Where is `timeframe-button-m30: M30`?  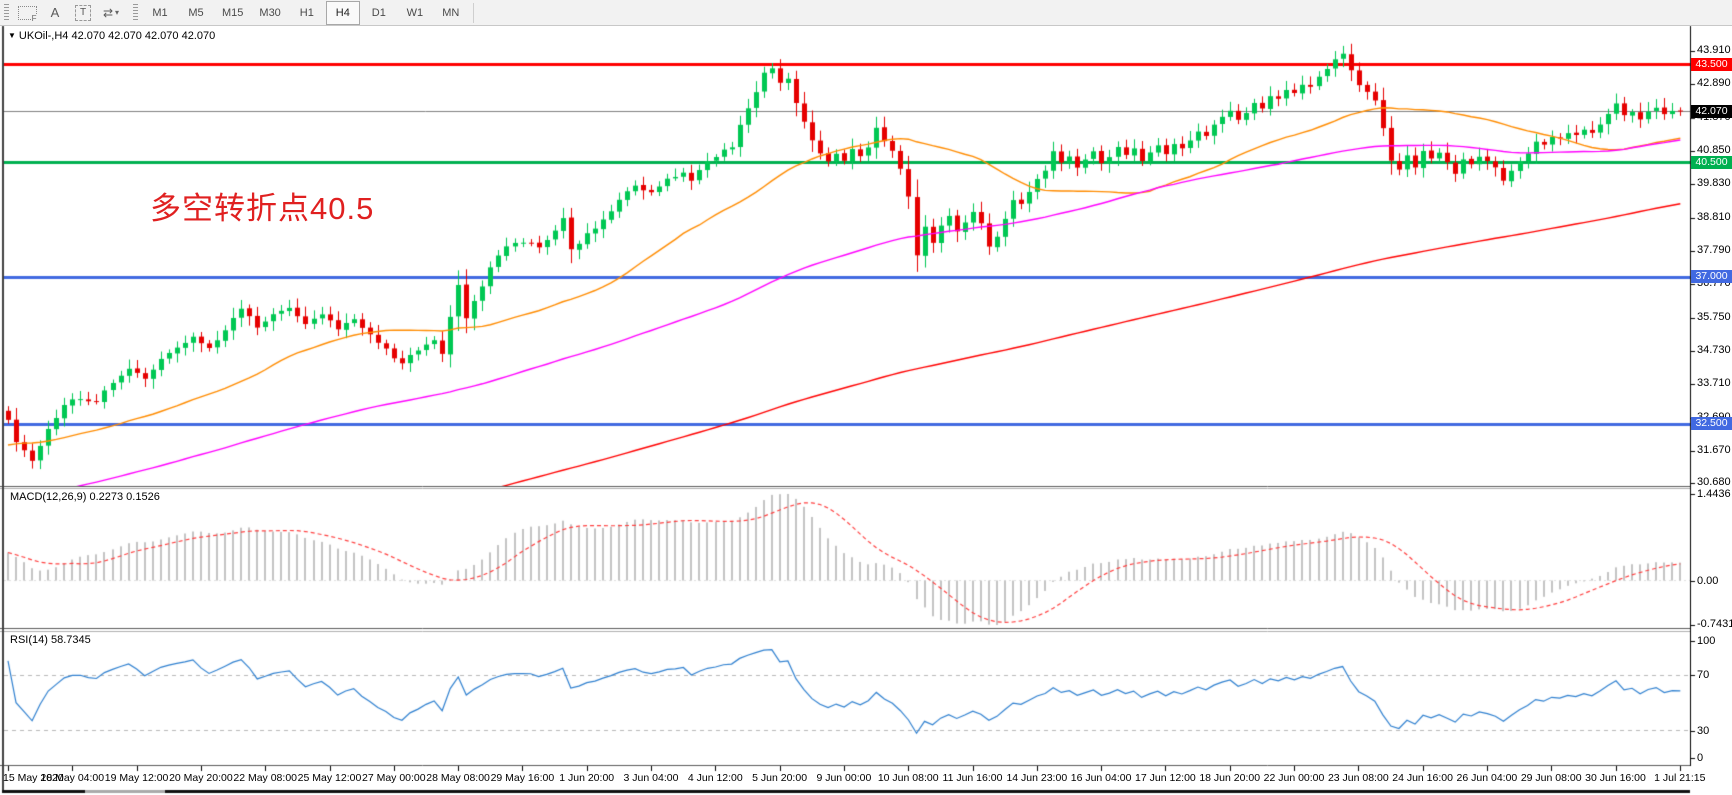 timeframe-button-m30: M30 is located at coordinates (270, 12).